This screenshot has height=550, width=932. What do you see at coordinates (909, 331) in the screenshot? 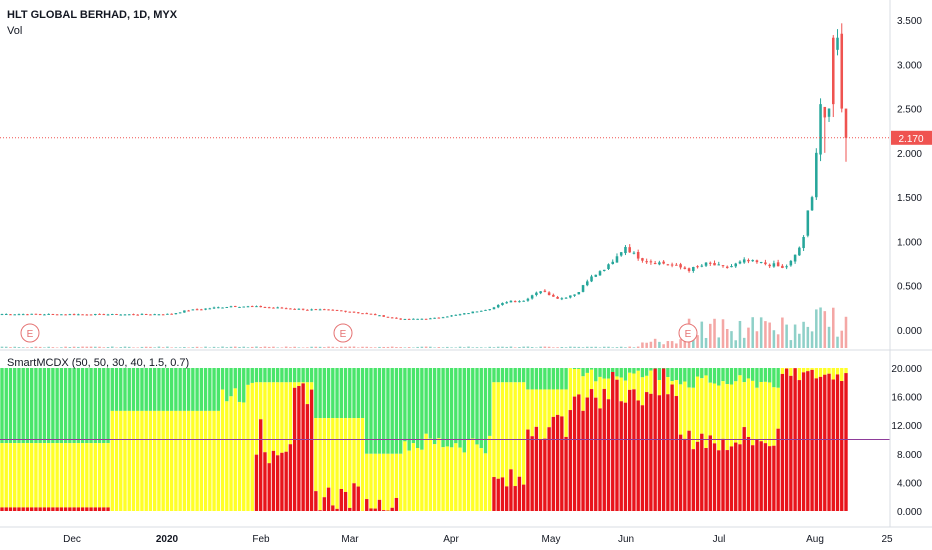
I see `price-tick-label: 0.000` at bounding box center [909, 331].